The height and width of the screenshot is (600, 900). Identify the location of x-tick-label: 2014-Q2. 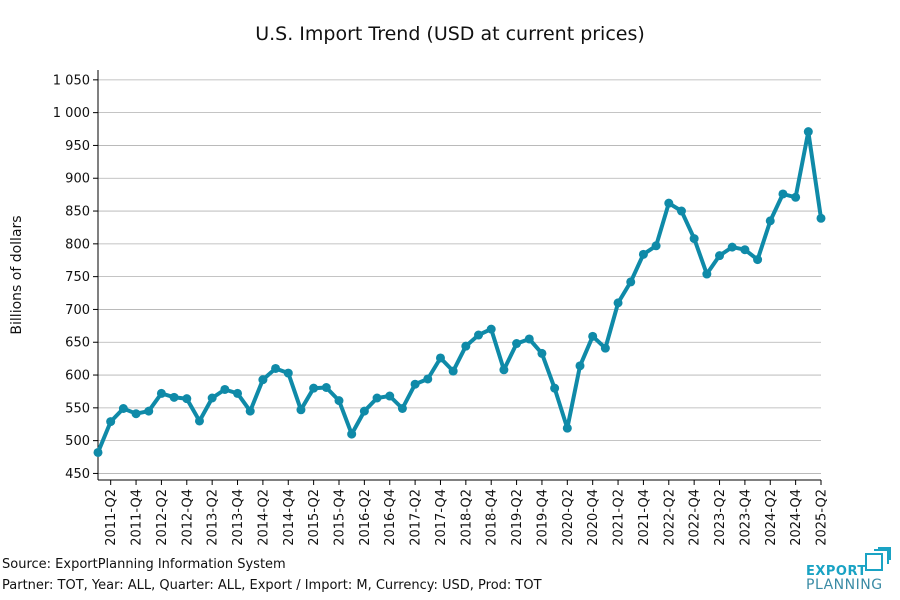
(263, 517).